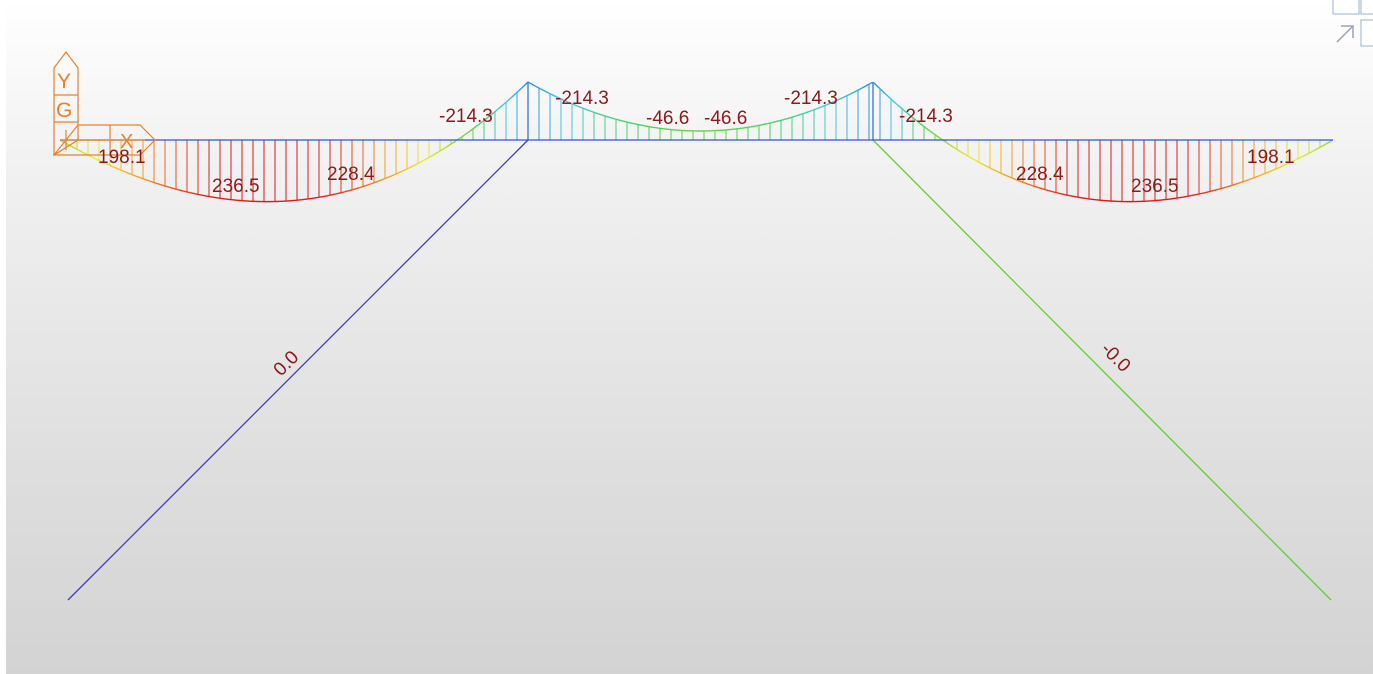 Image resolution: width=1373 pixels, height=674 pixels. What do you see at coordinates (1346, 7) in the screenshot?
I see `view-cube-face-top` at bounding box center [1346, 7].